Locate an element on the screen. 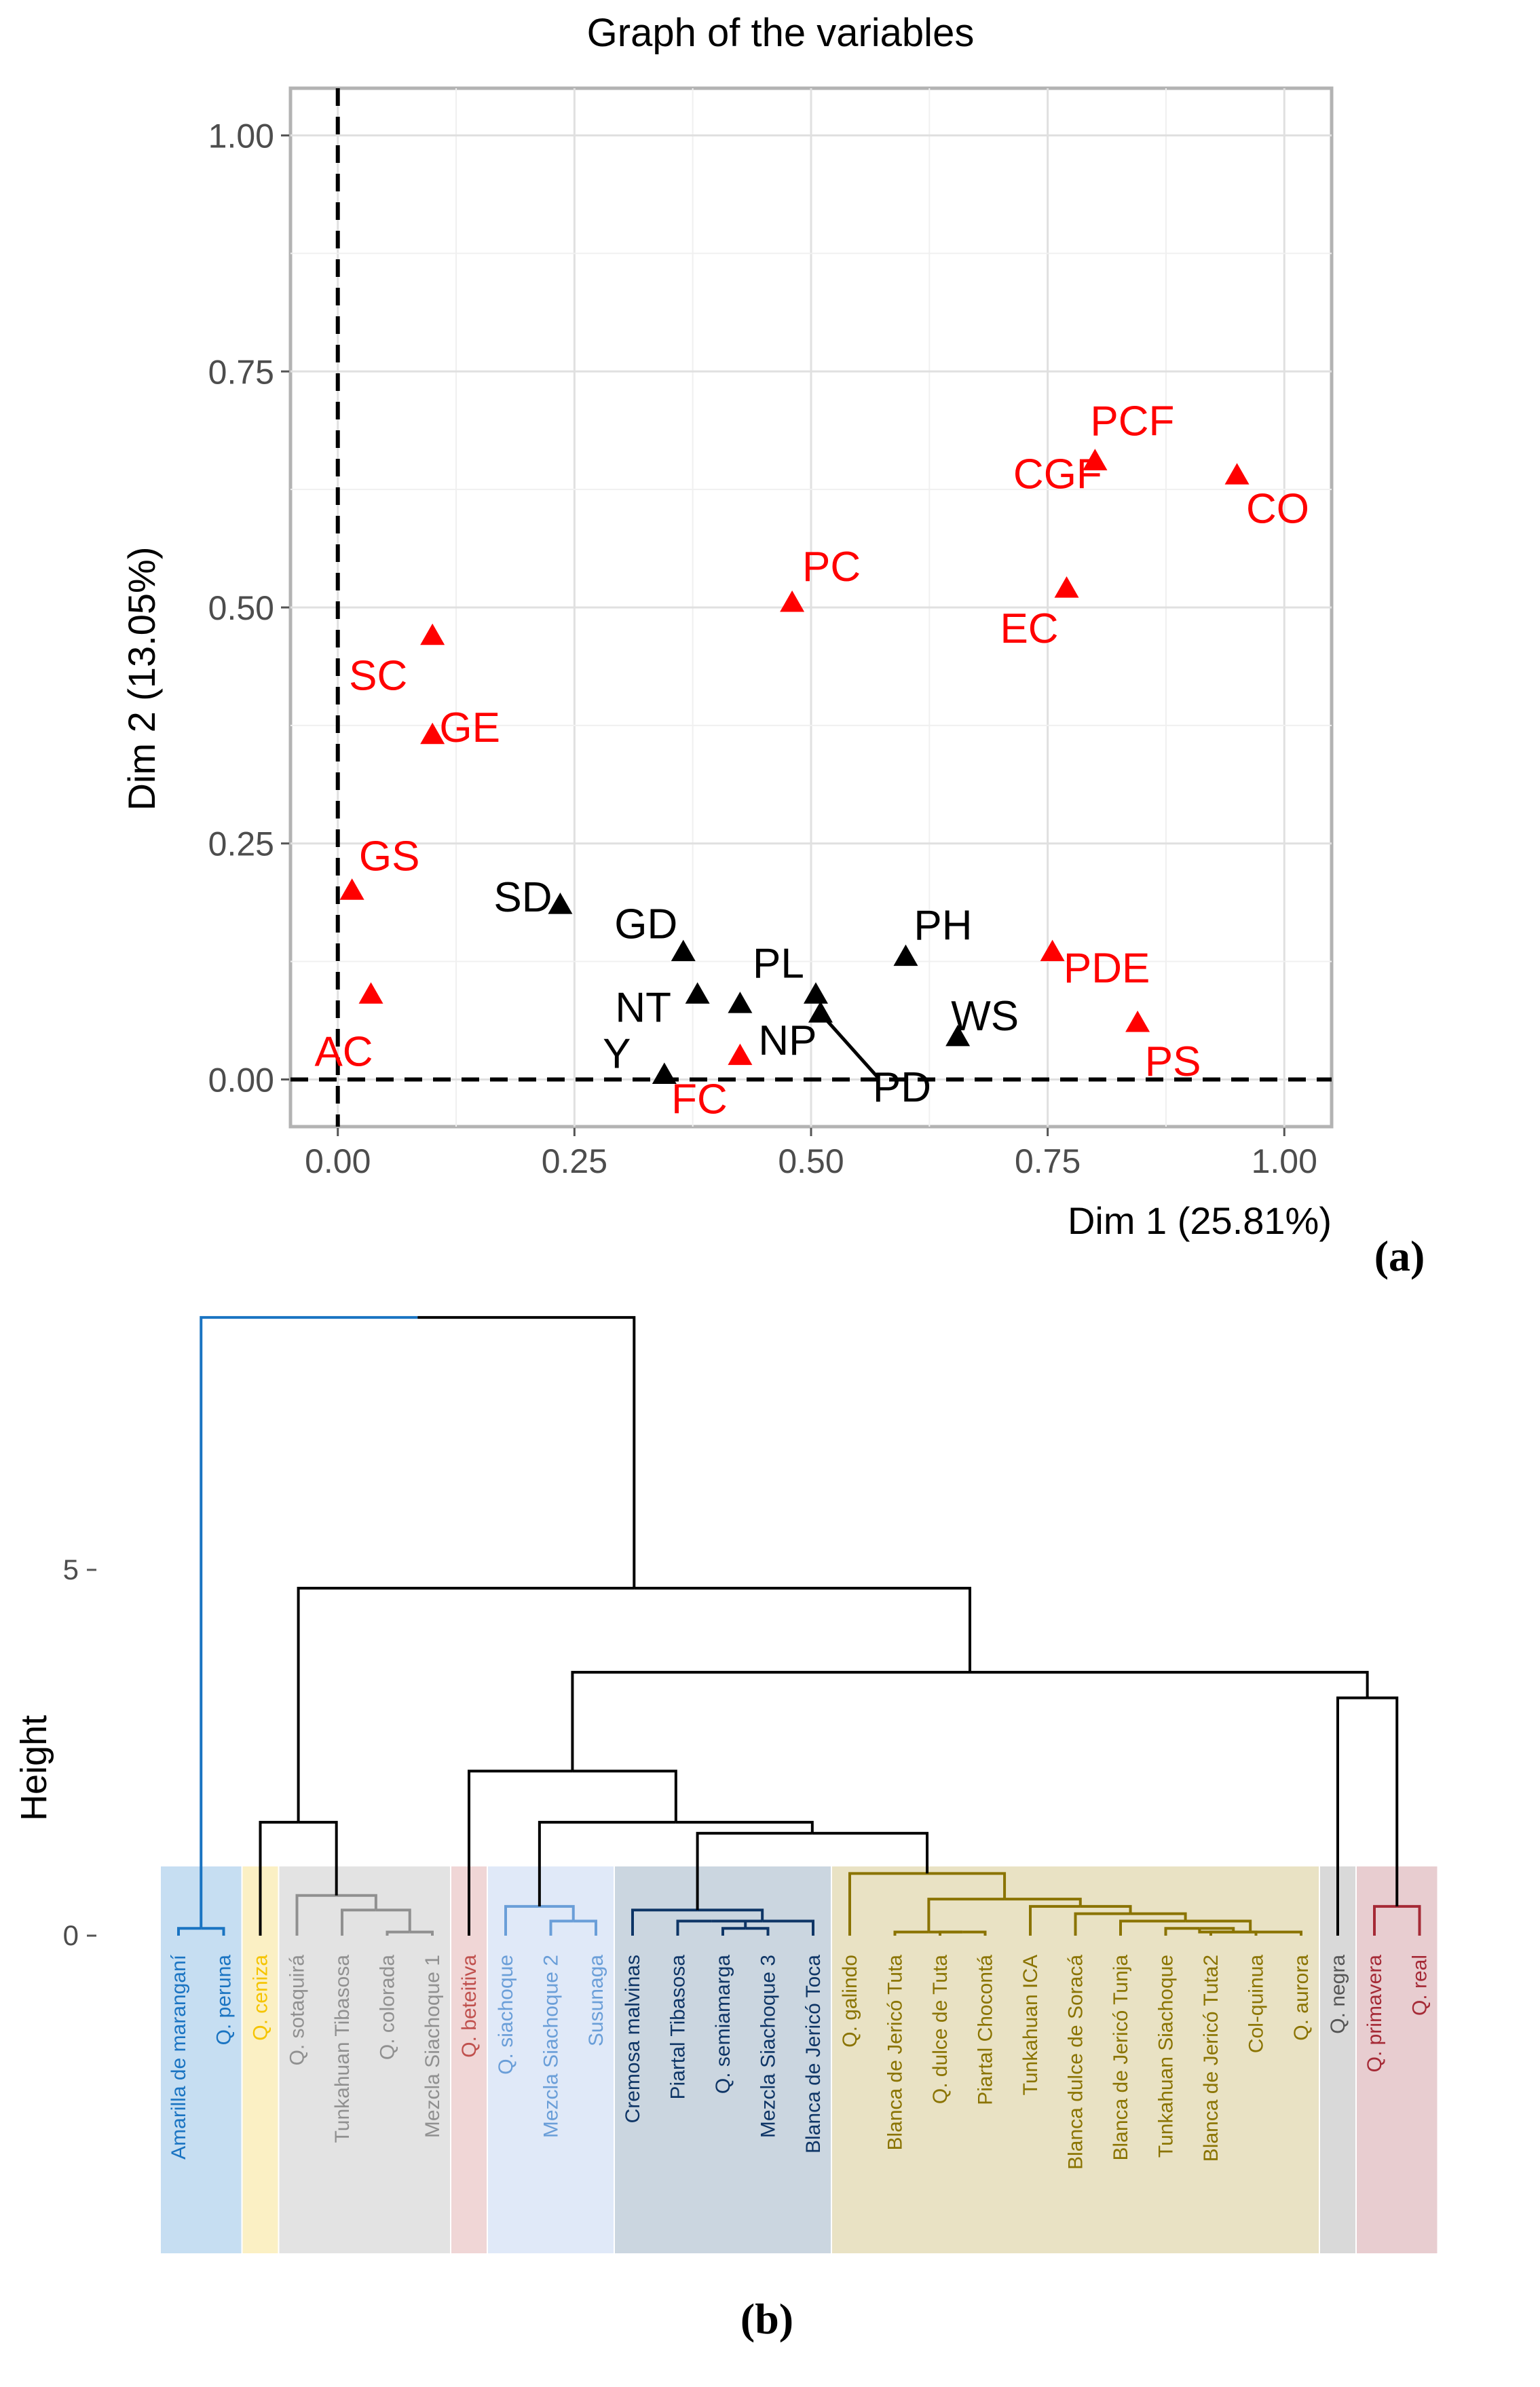 The height and width of the screenshot is (2387, 1540). point-label-ps: PS is located at coordinates (1173, 1061).